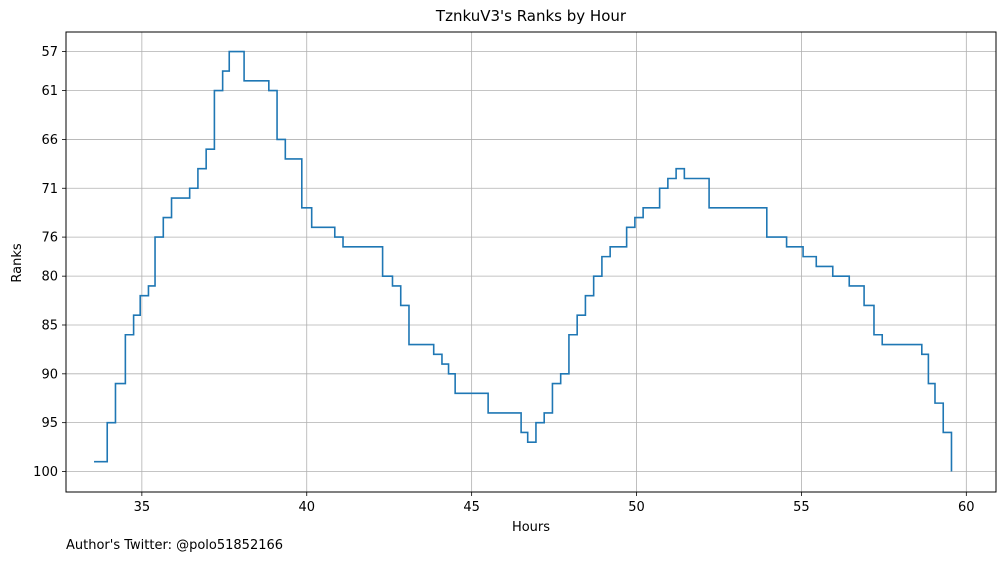 This screenshot has width=1005, height=562. I want to click on y-tick-label: 71, so click(49, 189).